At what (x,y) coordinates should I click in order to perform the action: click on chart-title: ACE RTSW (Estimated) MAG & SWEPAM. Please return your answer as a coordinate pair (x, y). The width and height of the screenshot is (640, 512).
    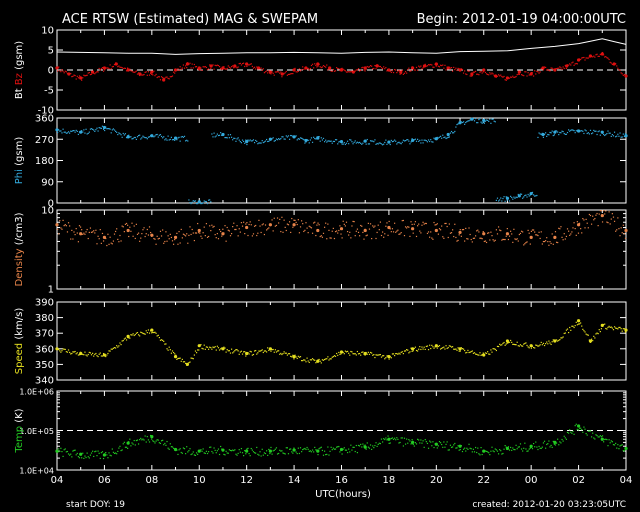
    Looking at the image, I should click on (190, 19).